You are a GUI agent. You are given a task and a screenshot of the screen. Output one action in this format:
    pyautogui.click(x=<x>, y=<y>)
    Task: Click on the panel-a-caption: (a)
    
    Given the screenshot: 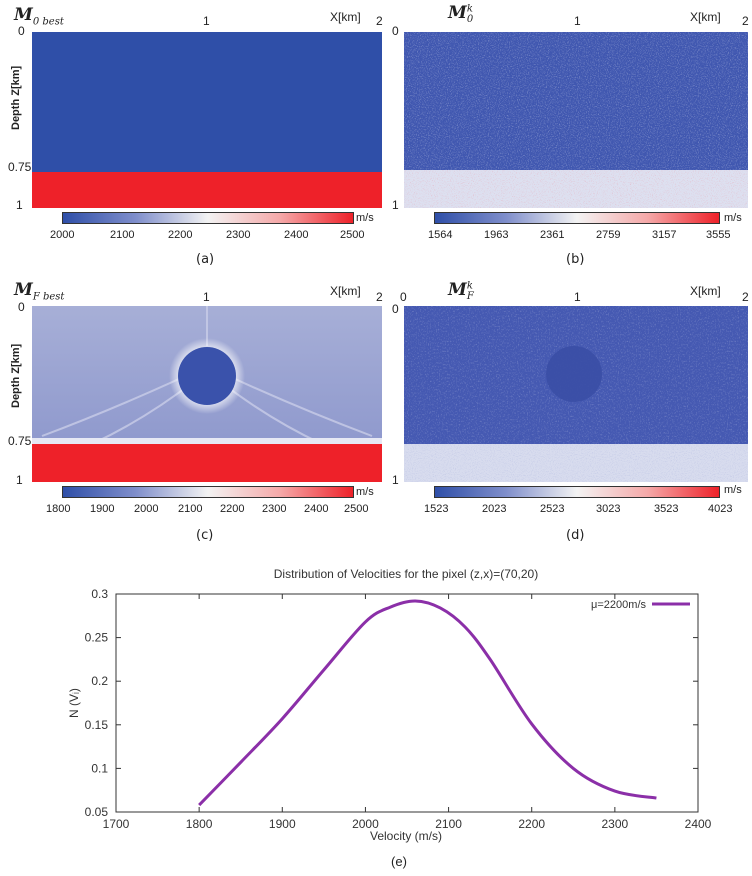 What is the action you would take?
    pyautogui.click(x=205, y=259)
    